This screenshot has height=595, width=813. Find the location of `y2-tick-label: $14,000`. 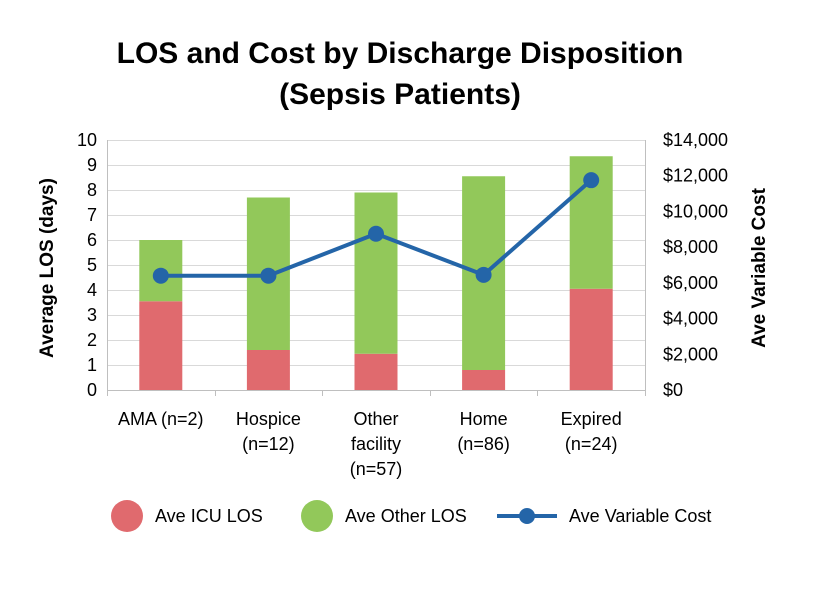

y2-tick-label: $14,000 is located at coordinates (695, 140).